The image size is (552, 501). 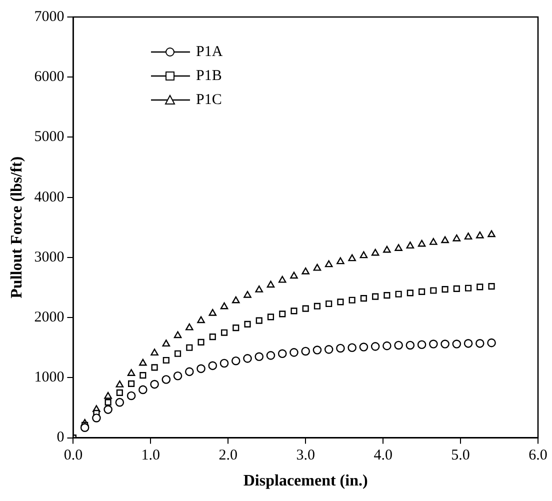 What do you see at coordinates (17, 227) in the screenshot?
I see `y-axis-title: Pullout Force (lbs/ft)` at bounding box center [17, 227].